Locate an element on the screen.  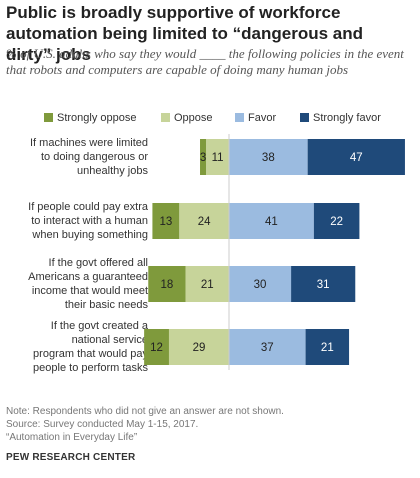
category-label-line: If the govt offered all is located at coordinates (98, 263).